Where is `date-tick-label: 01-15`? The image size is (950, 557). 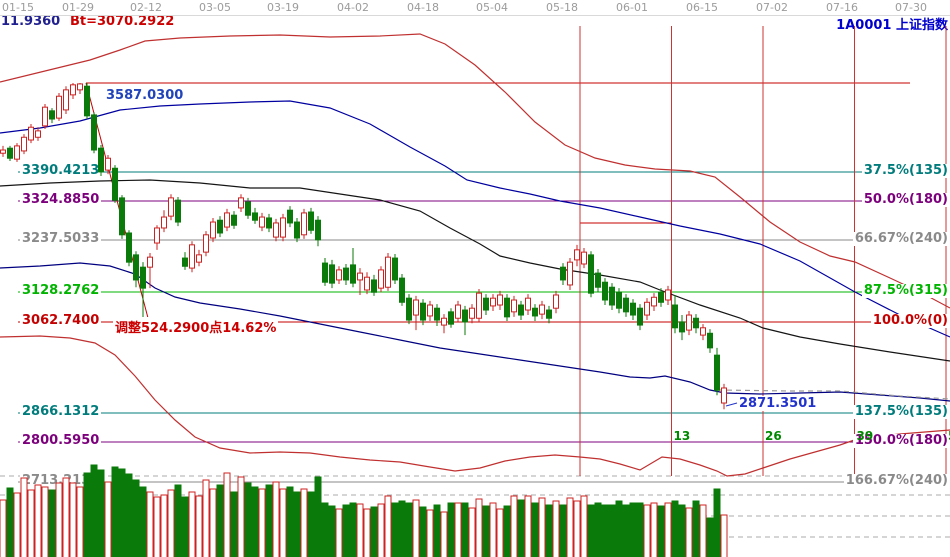 date-tick-label: 01-15 is located at coordinates (18, 7).